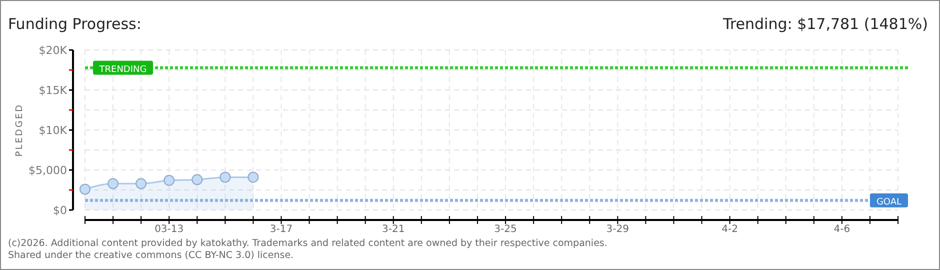 Image resolution: width=940 pixels, height=270 pixels. Describe the element at coordinates (53, 50) in the screenshot. I see `y-tick-label: $20K` at that location.